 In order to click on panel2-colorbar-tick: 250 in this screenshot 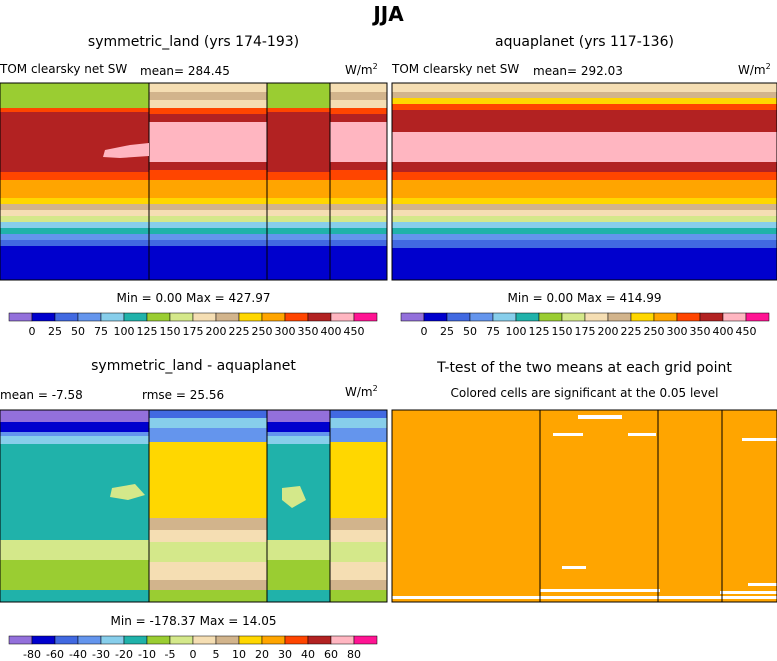, I will do `click(654, 331)`.